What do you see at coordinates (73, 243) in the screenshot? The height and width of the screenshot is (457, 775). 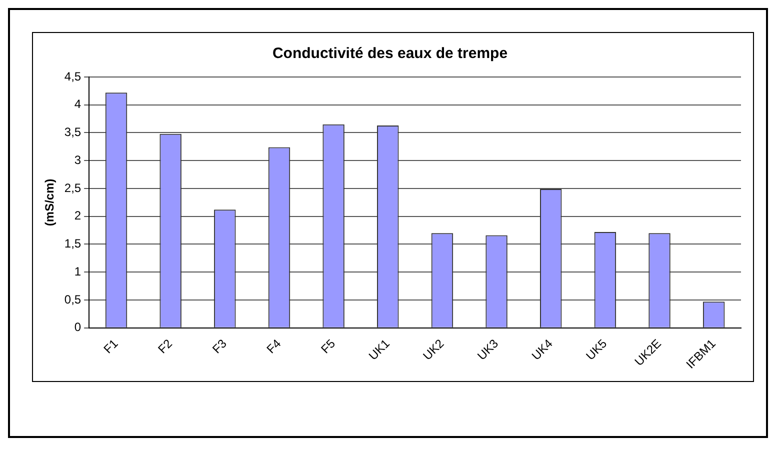 I see `y-tick-label: 1,5` at bounding box center [73, 243].